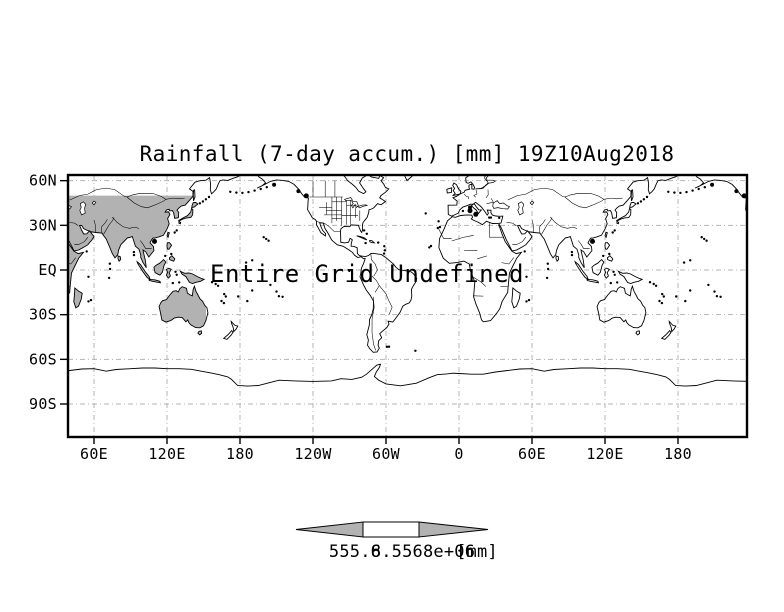 This screenshot has width=784, height=612. What do you see at coordinates (94, 454) in the screenshot?
I see `x-tick-label: 60E` at bounding box center [94, 454].